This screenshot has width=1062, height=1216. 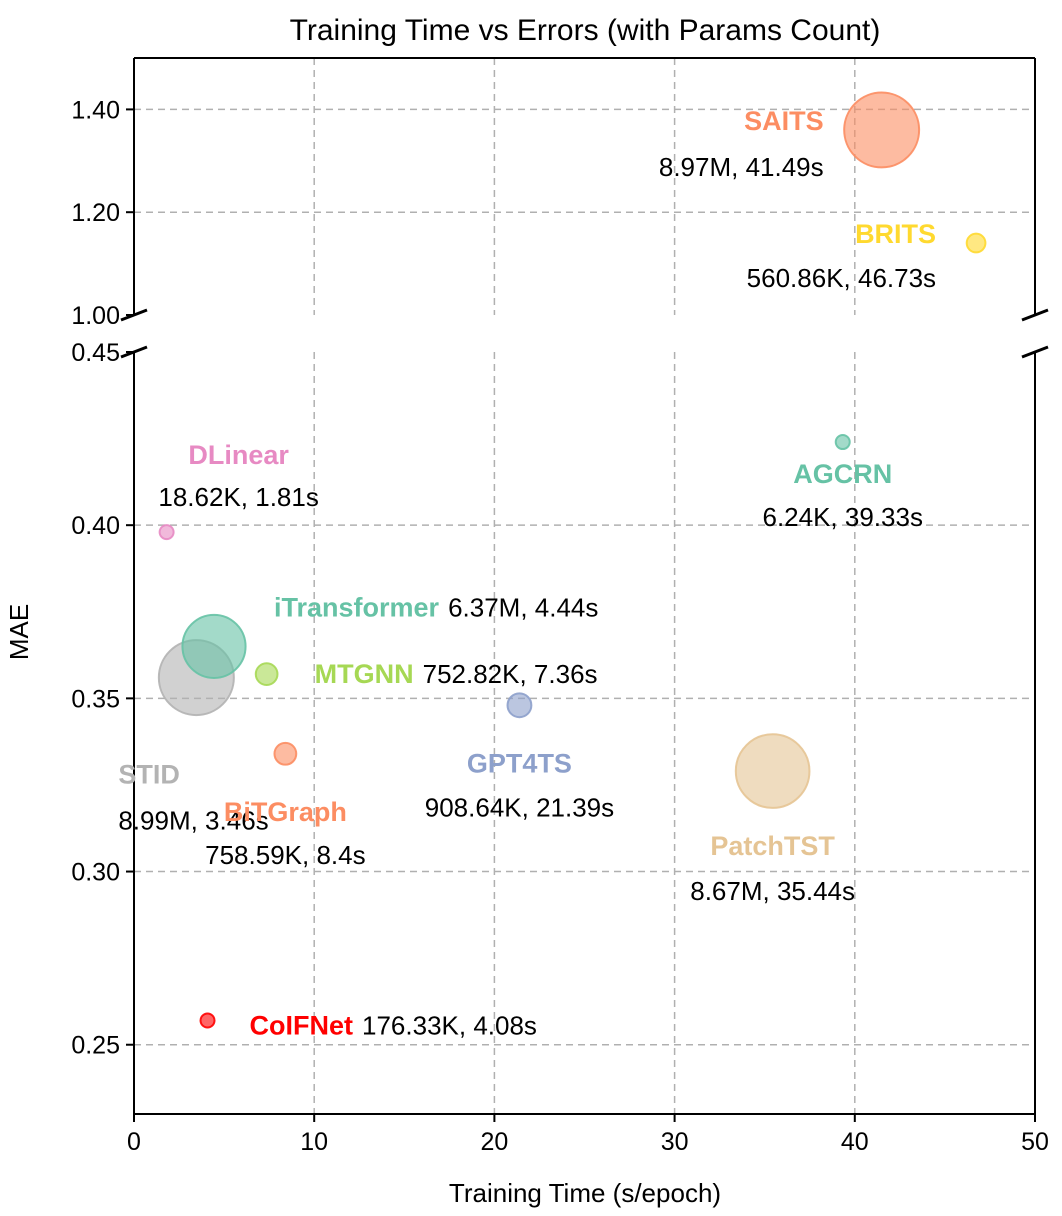 What do you see at coordinates (449, 1025) in the screenshot?
I see `label-info-coifnet: 176.33K, 4.08s` at bounding box center [449, 1025].